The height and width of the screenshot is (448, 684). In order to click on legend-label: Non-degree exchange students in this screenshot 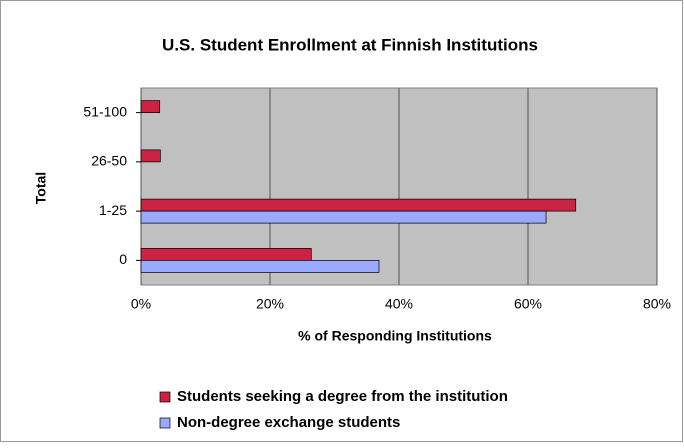, I will do `click(288, 422)`.